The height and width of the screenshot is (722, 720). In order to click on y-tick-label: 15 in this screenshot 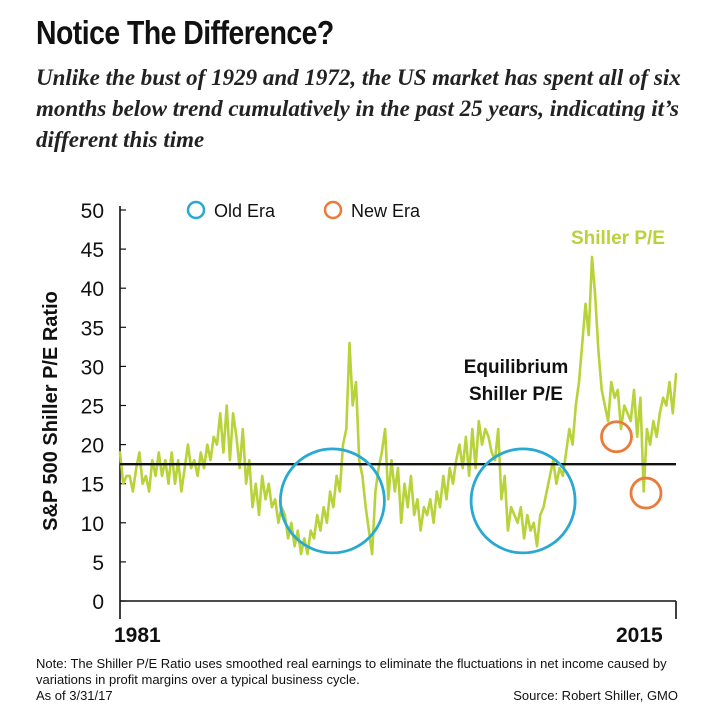, I will do `click(92, 485)`.